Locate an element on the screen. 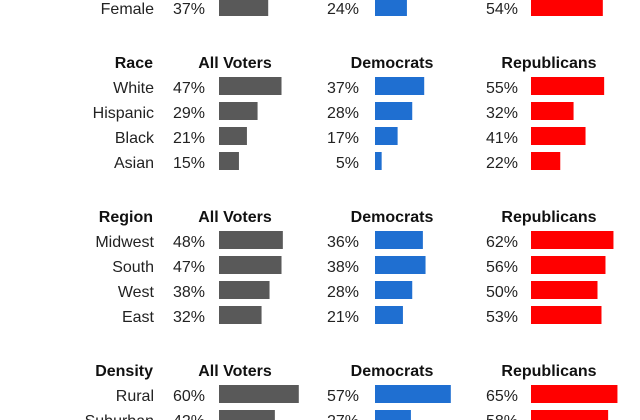 The width and height of the screenshot is (640, 420). value-label-all_voters-asian: 15% is located at coordinates (189, 163).